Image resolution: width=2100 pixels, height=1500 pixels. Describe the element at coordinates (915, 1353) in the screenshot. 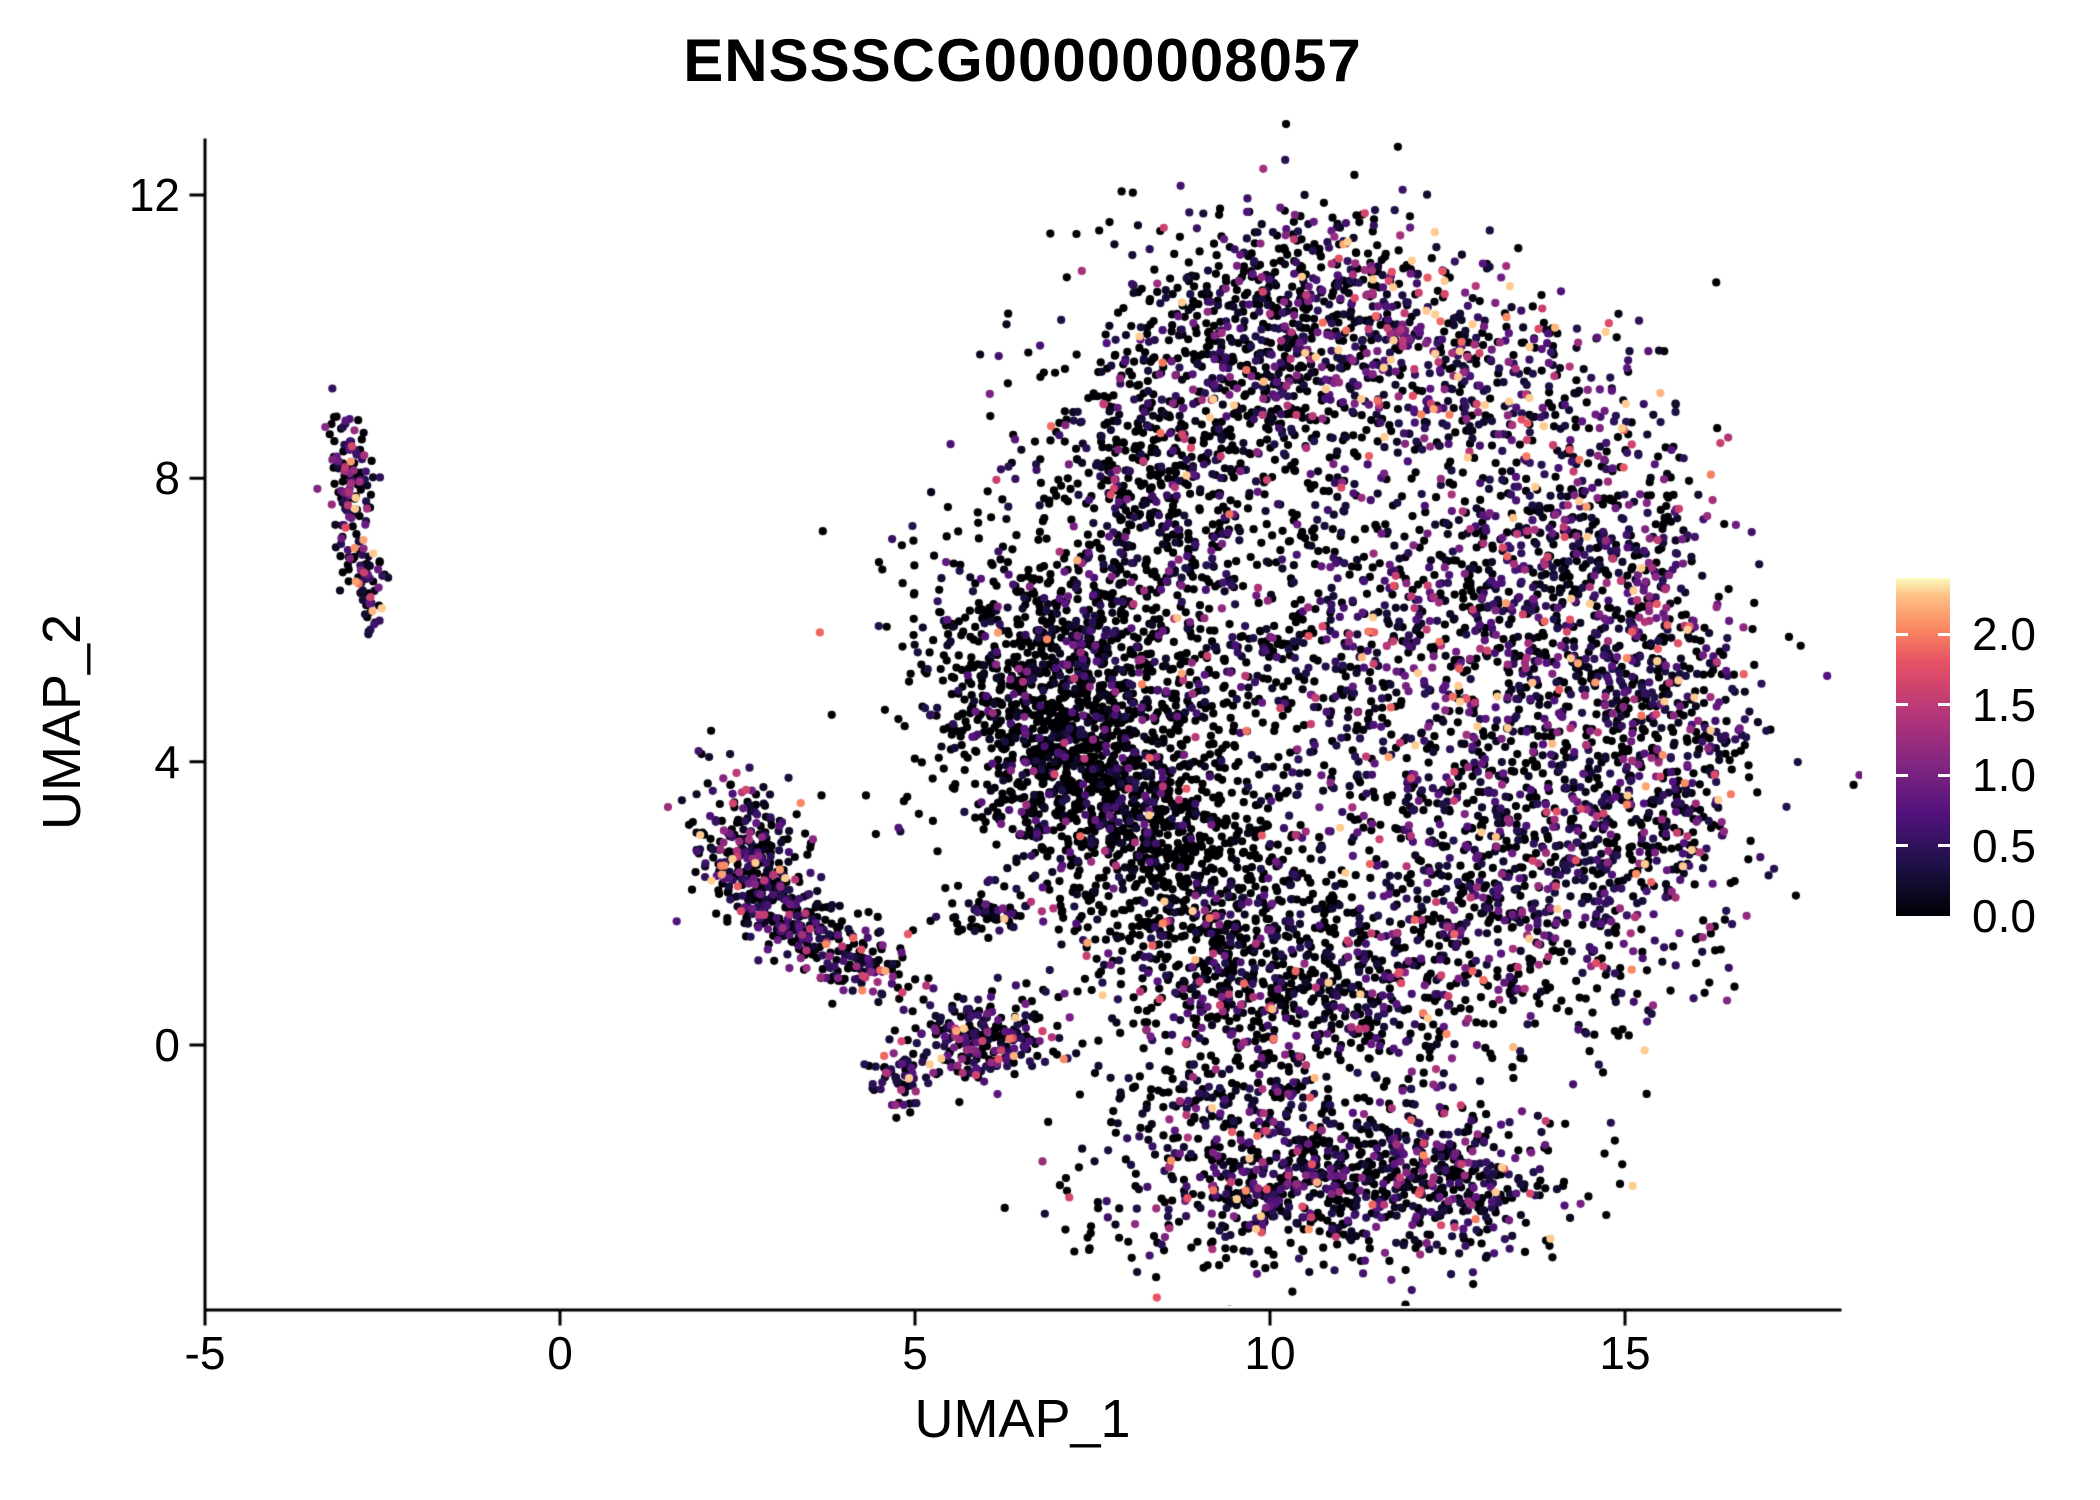

I see `x-tick-label: 5` at that location.